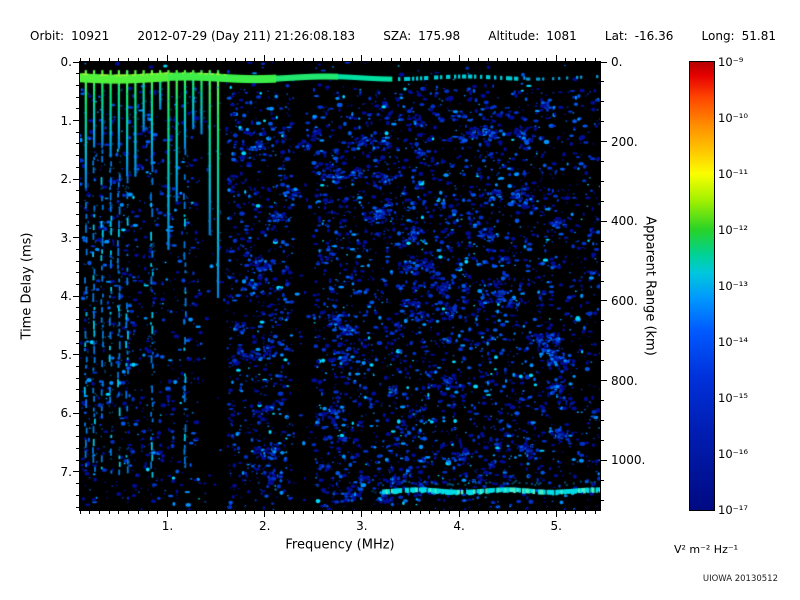  Describe the element at coordinates (90, 36) in the screenshot. I see `header-field-value: 10921` at that location.